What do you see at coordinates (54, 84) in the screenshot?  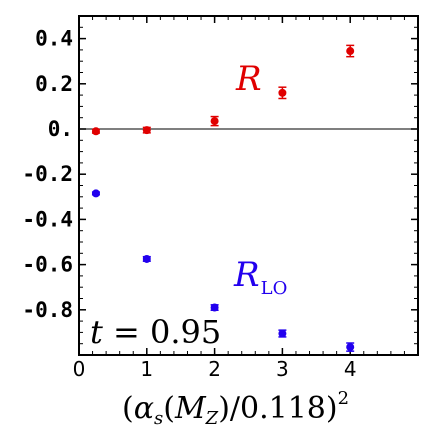 I see `y-tick-label: 0.2` at bounding box center [54, 84].